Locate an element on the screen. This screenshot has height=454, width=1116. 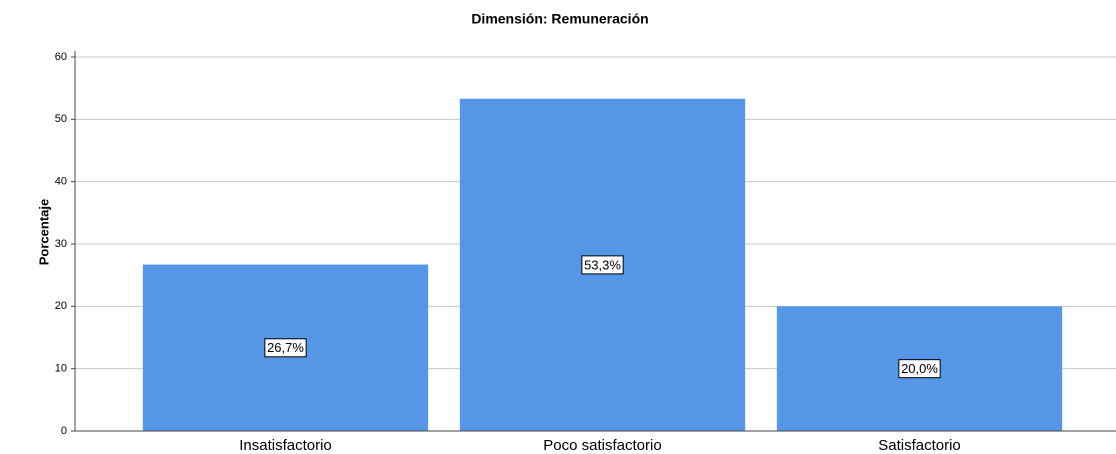
y-tick-label: 0 is located at coordinates (64, 431).